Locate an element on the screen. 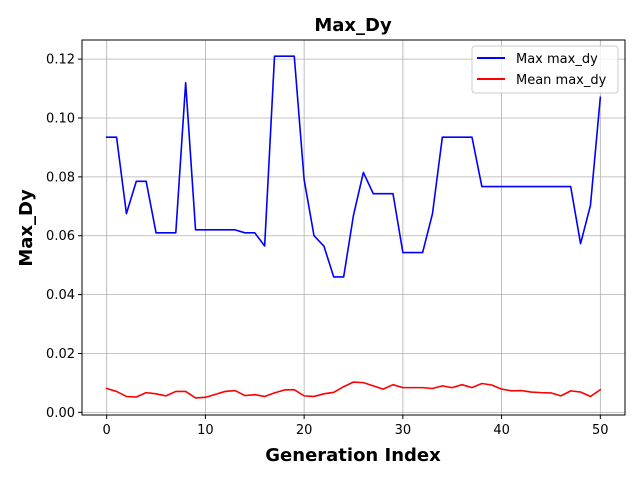 Image resolution: width=640 pixels, height=480 pixels. x-tick-label: 0 is located at coordinates (107, 430).